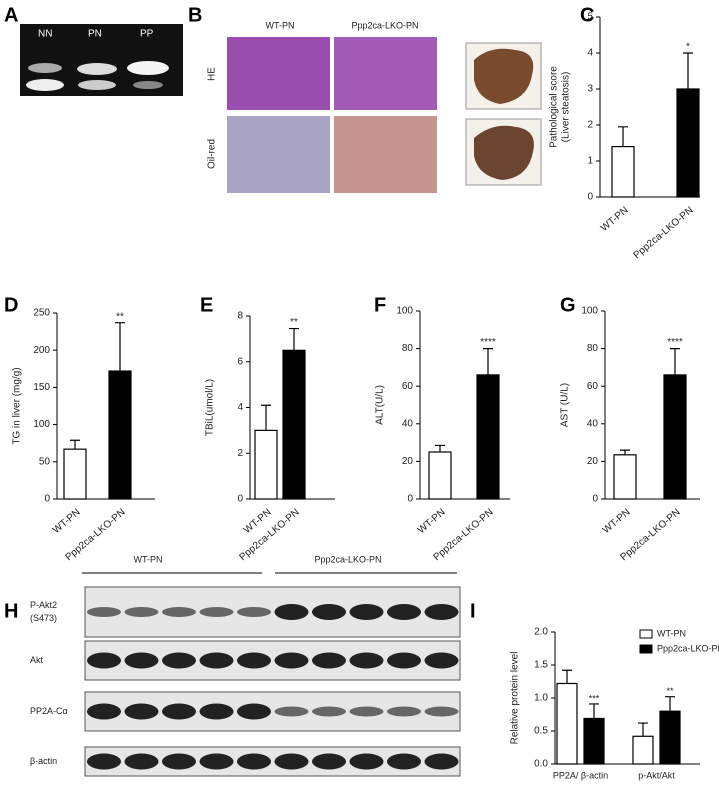 This screenshot has height=789, width=719. I want to click on x-tick-label: Ppp2ca-LKO-PN, so click(663, 233).